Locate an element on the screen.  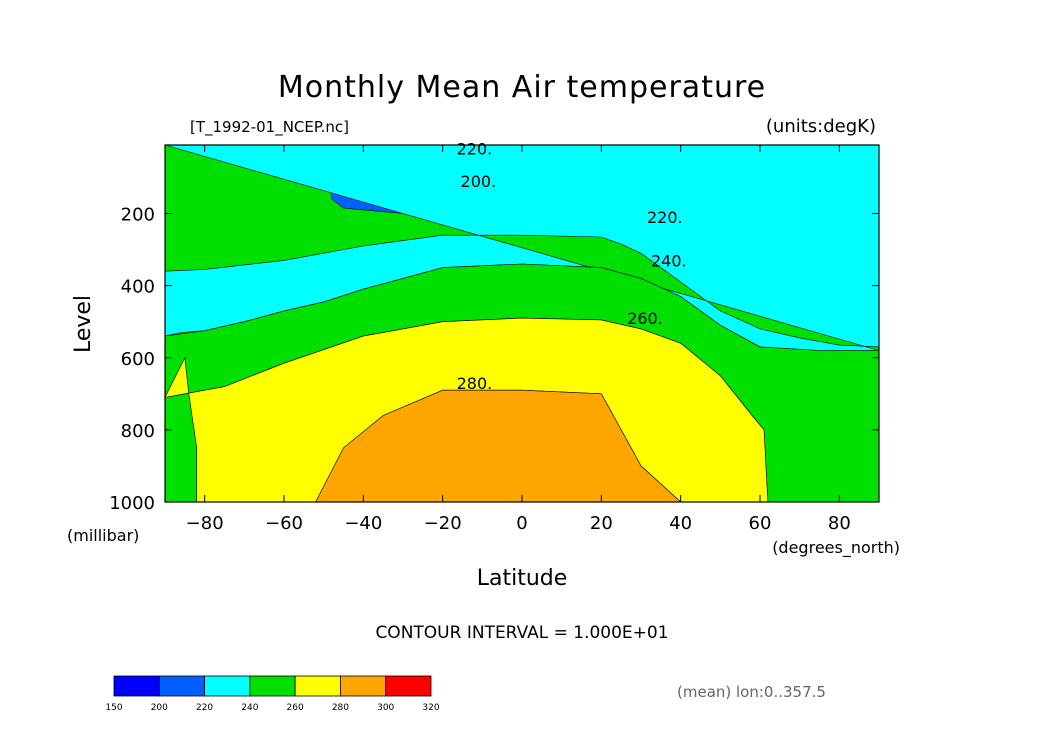
contour-label: 200. is located at coordinates (479, 181).